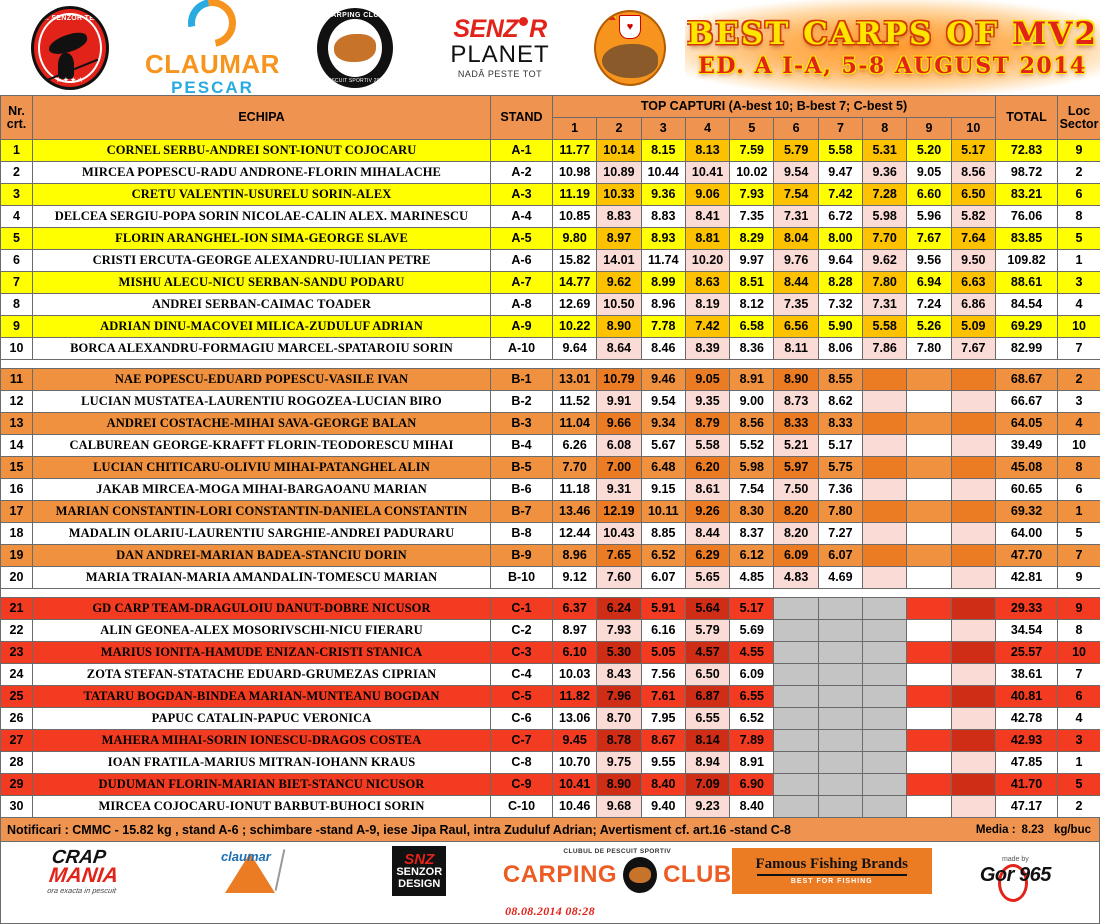  What do you see at coordinates (929, 283) in the screenshot?
I see `capture-cell-9: 6.94` at bounding box center [929, 283].